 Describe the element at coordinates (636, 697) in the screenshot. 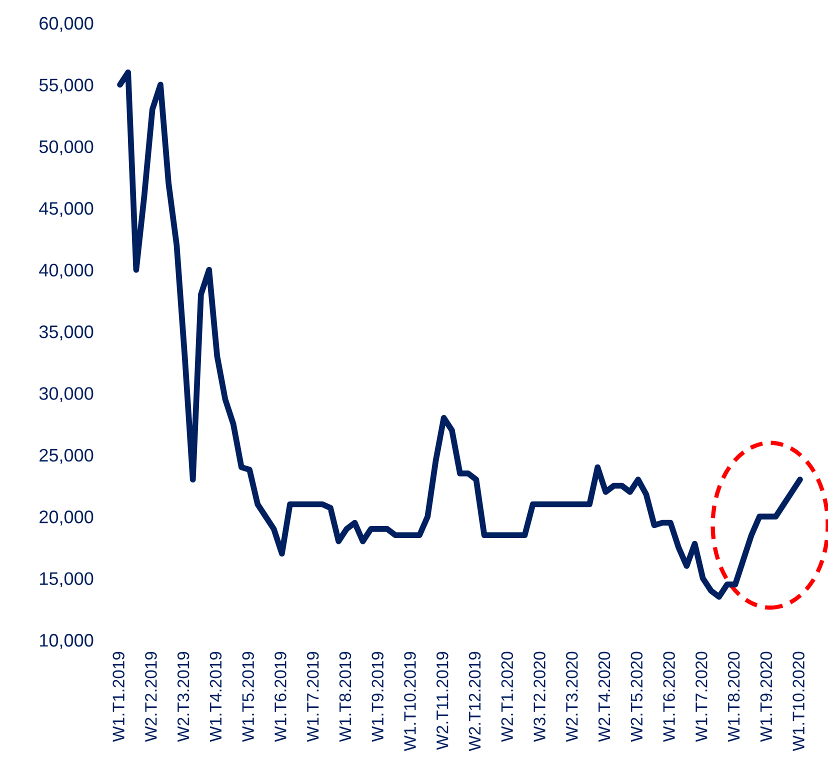

I see `x-tick-label: W2.T5.2020` at that location.